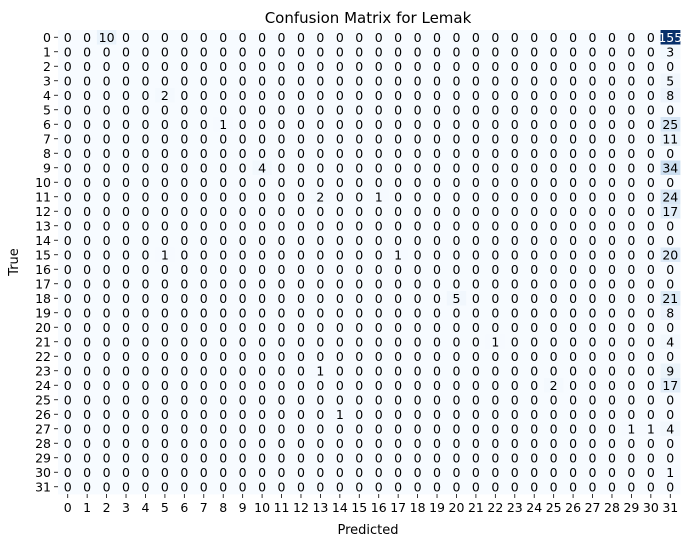  What do you see at coordinates (14, 262) in the screenshot?
I see `y-axis-label: True` at bounding box center [14, 262].